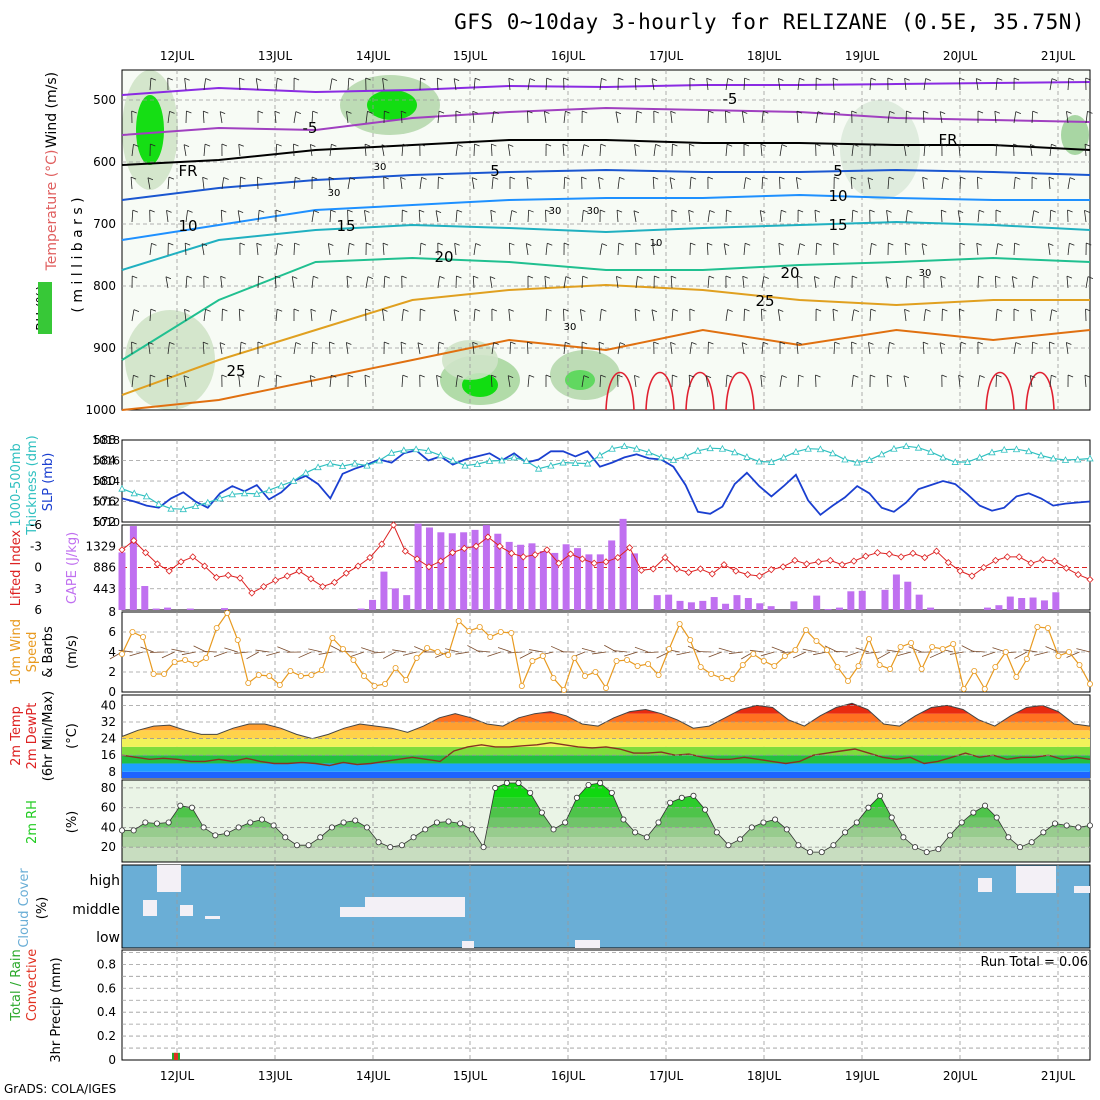 The width and height of the screenshot is (1100, 1100). Describe the element at coordinates (112, 652) in the screenshot. I see `wind-tick: 4` at that location.